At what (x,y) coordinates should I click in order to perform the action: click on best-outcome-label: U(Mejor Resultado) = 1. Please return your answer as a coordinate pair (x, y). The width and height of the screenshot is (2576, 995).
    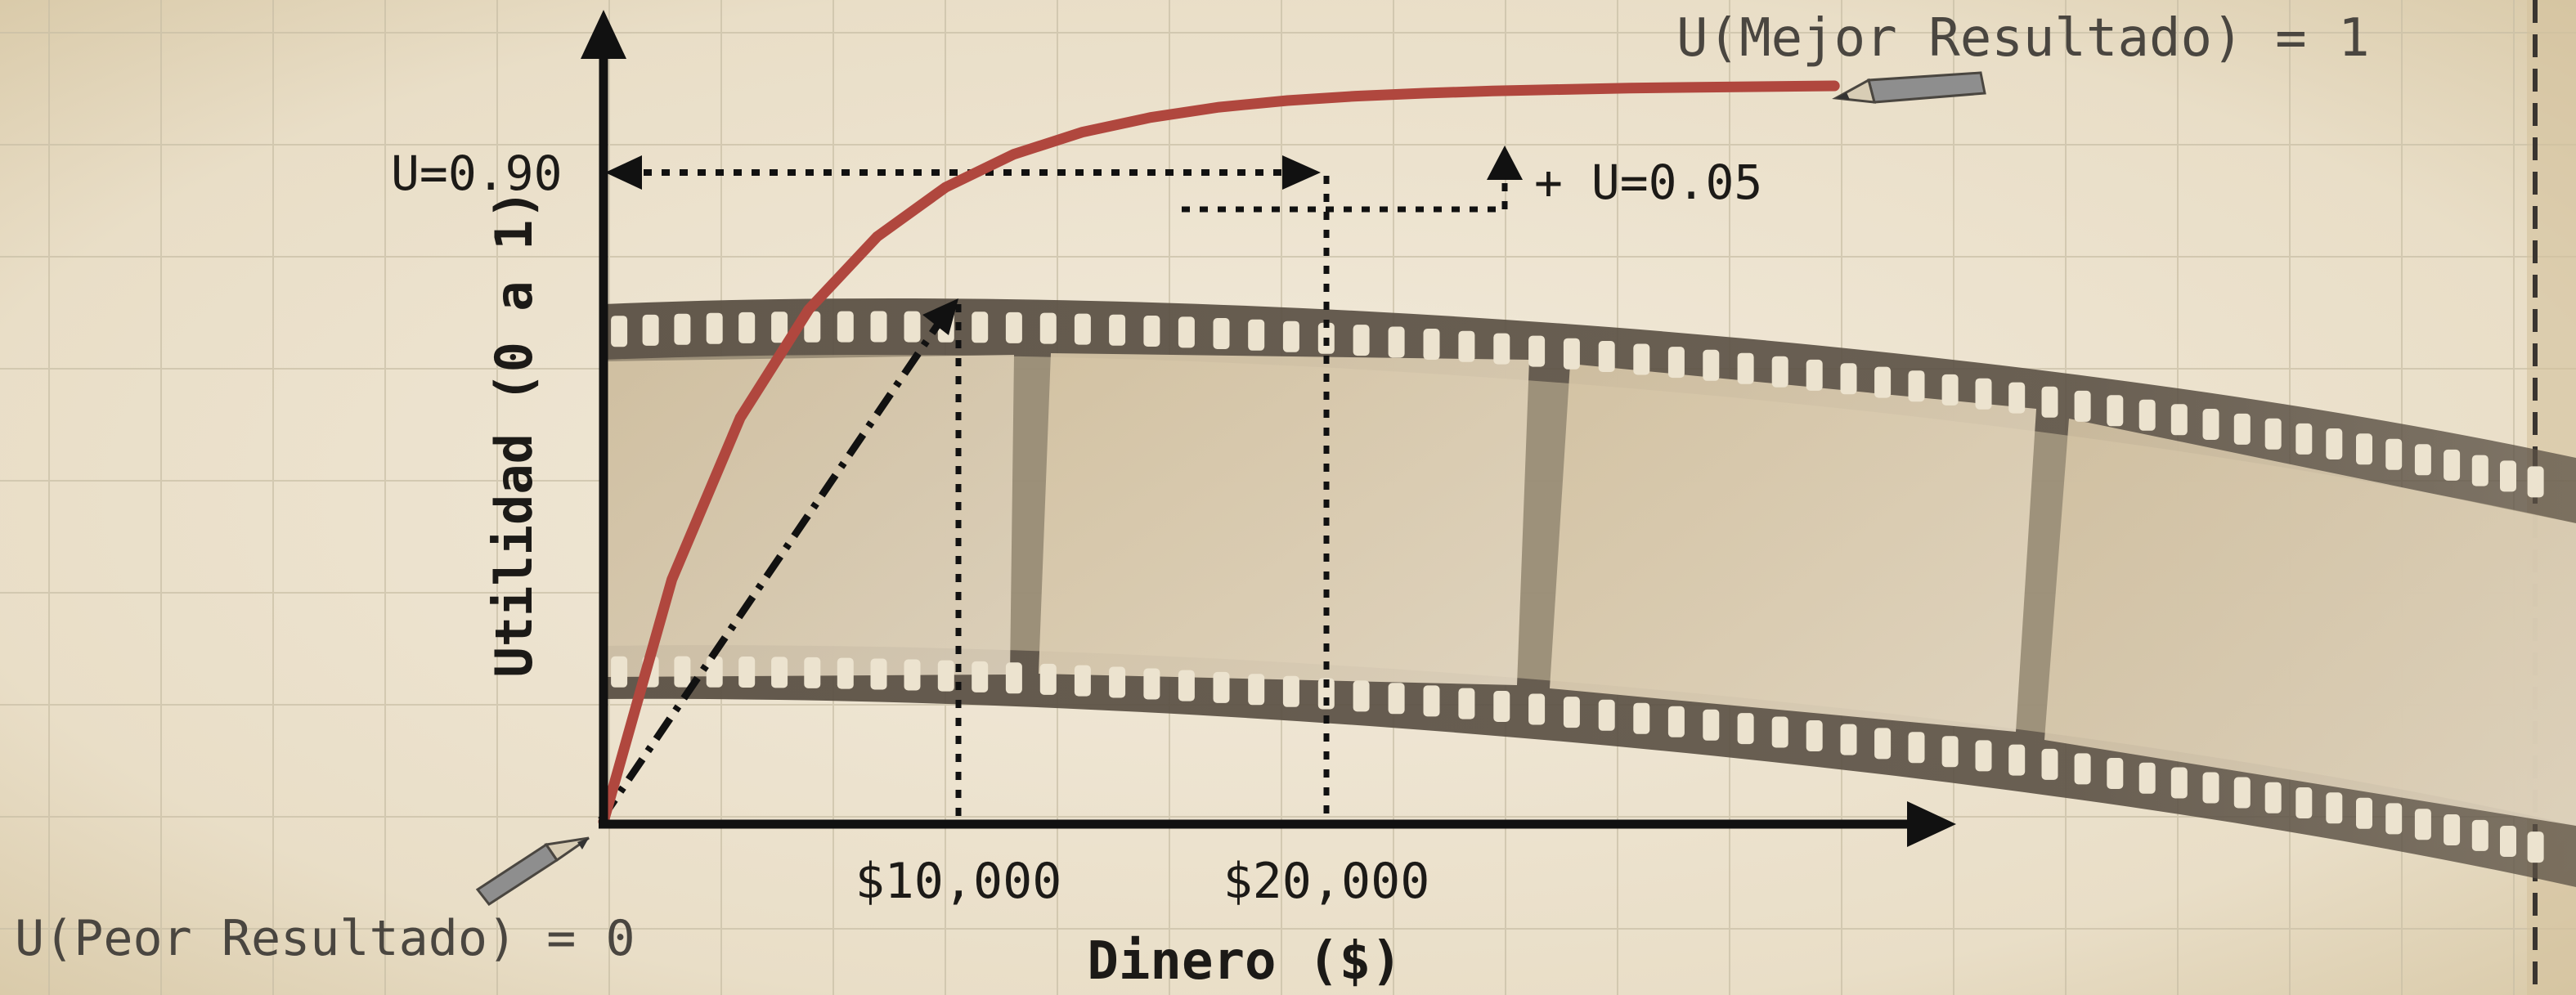
    Looking at the image, I should click on (2023, 38).